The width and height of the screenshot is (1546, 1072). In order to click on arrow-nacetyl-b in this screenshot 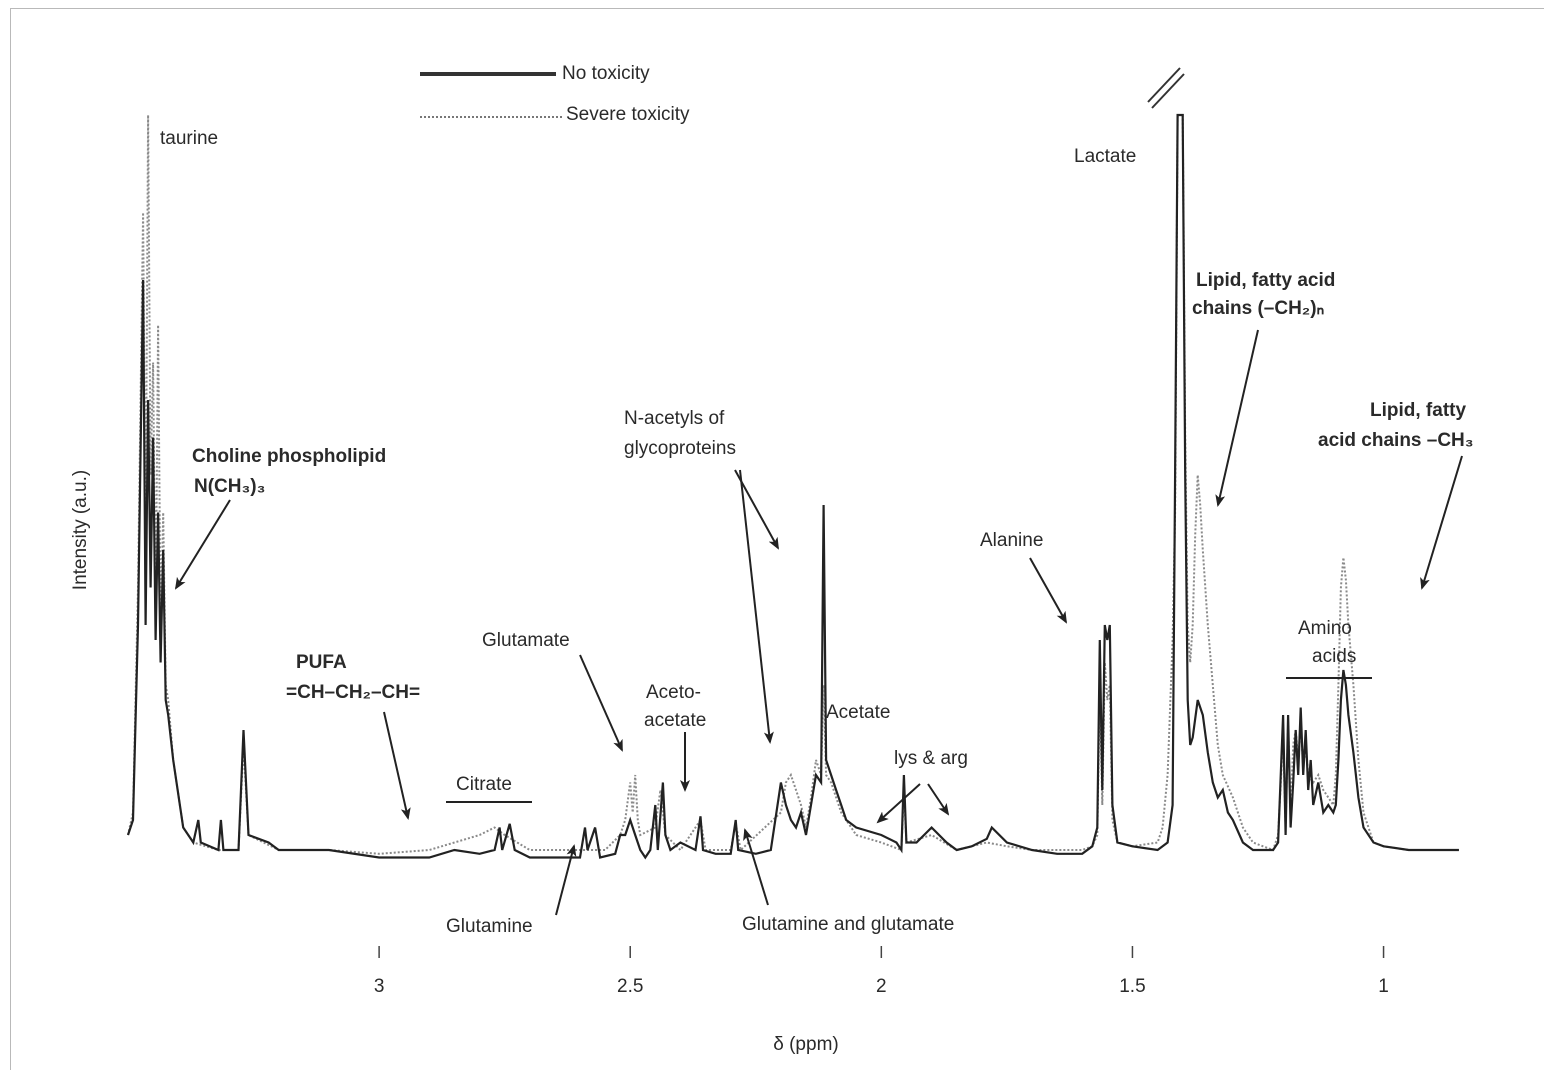, I will do `click(756, 606)`.